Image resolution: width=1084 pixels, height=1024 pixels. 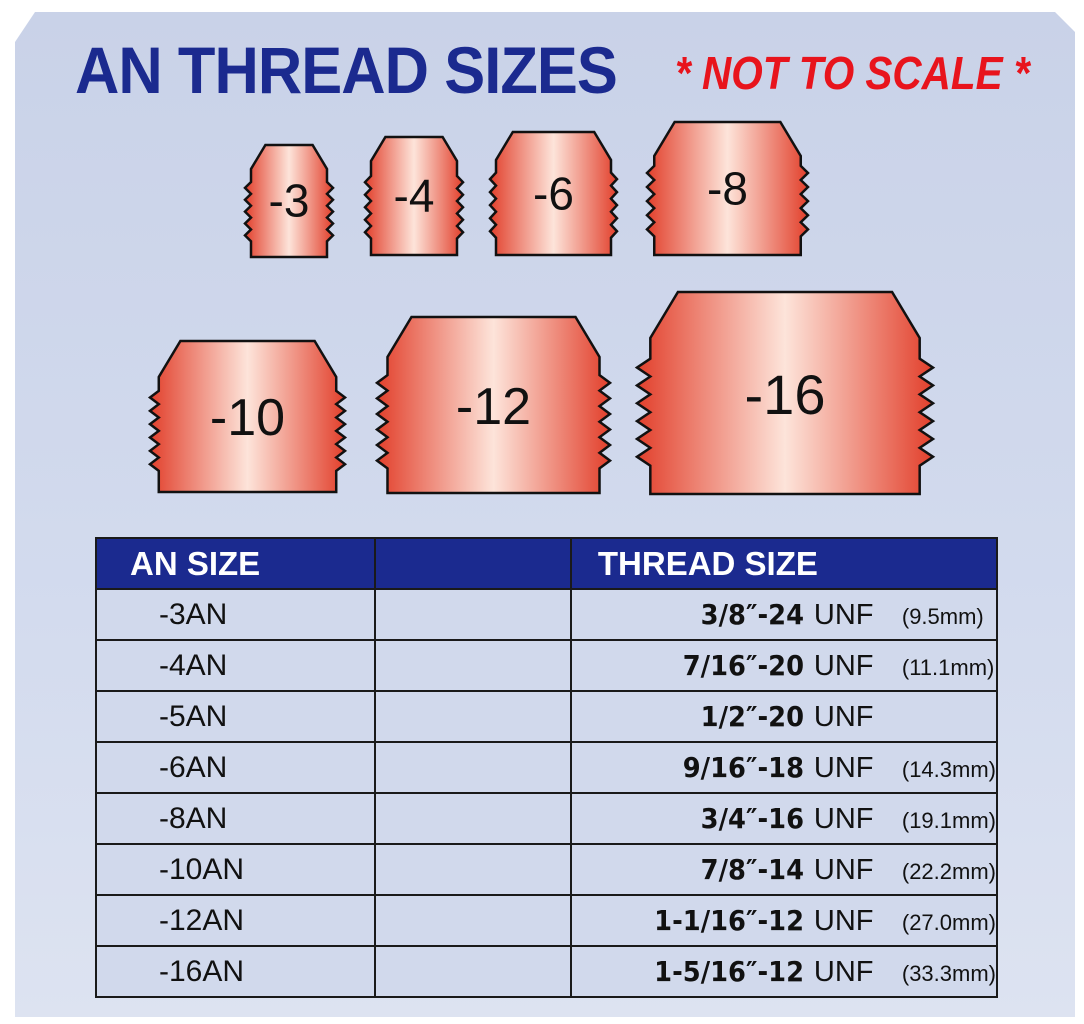 What do you see at coordinates (743, 767) in the screenshot?
I see `thread-fraction: 9/16″-18` at bounding box center [743, 767].